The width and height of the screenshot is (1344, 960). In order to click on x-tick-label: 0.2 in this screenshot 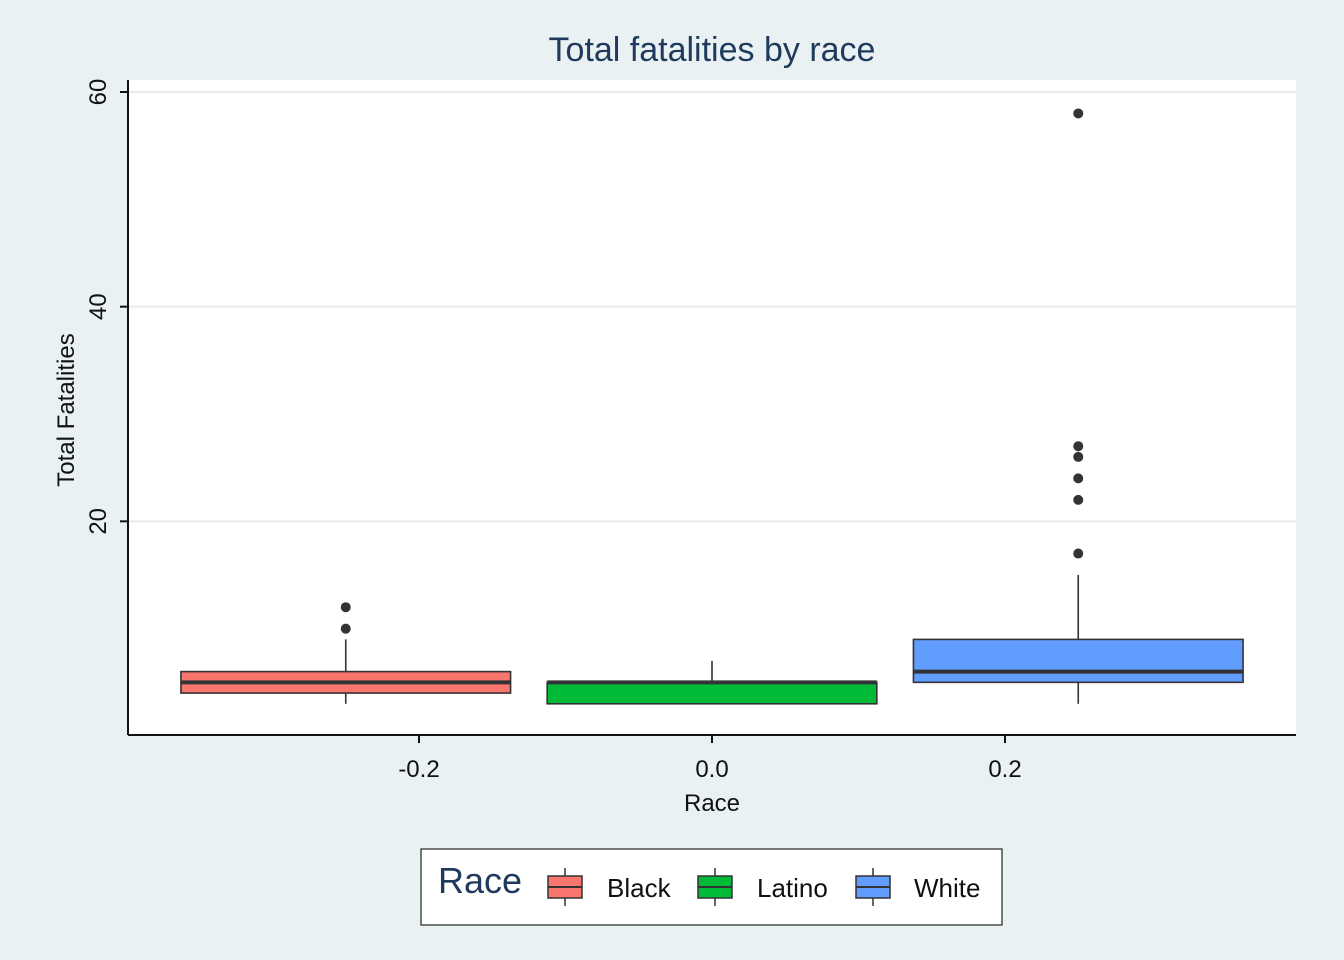, I will do `click(1004, 769)`.